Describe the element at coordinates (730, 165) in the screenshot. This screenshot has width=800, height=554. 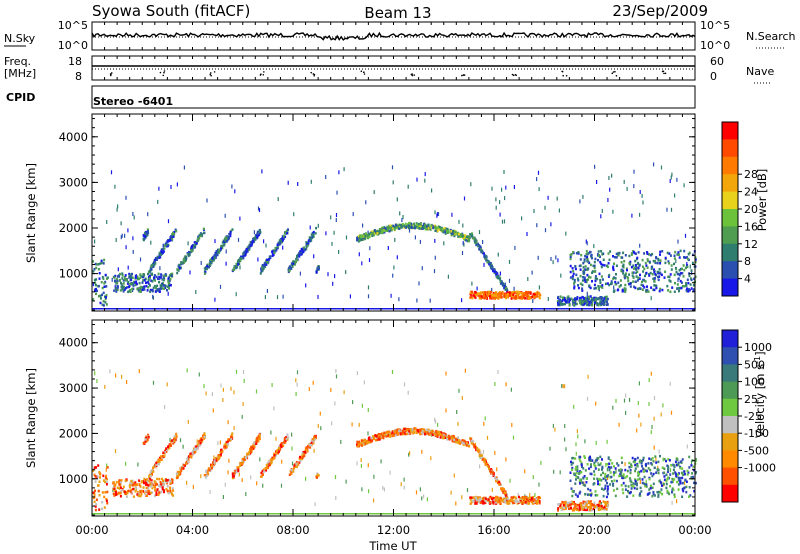
I see `power-colorbar-swatch` at that location.